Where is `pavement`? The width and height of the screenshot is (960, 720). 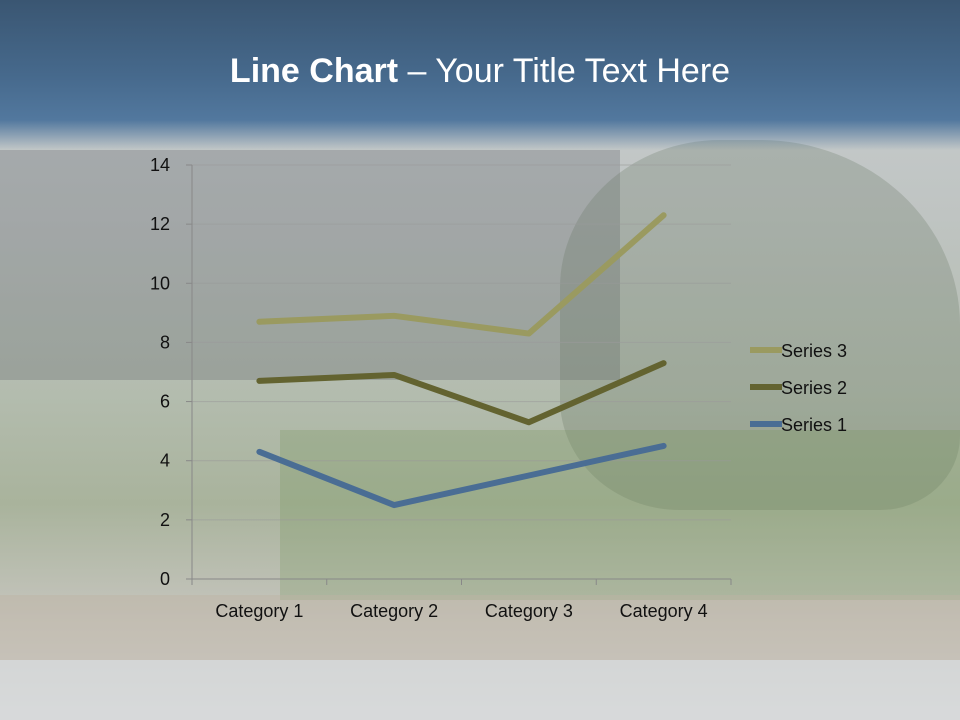 pavement is located at coordinates (480, 690).